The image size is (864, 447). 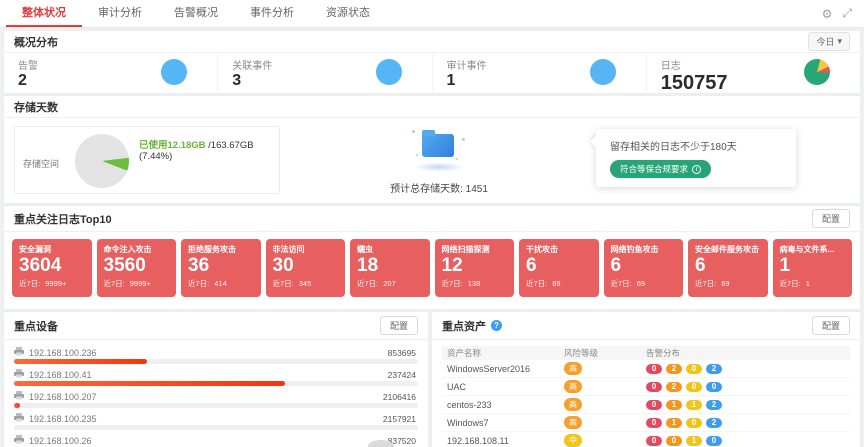 I want to click on log-card: 拒绝服务攻击 36 近7日: 414, so click(x=221, y=268).